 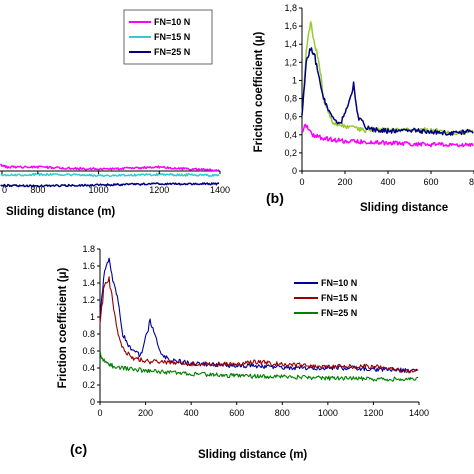 What do you see at coordinates (290, 117) in the screenshot?
I see `chart-b-y-tick-label: 0,6` at bounding box center [290, 117].